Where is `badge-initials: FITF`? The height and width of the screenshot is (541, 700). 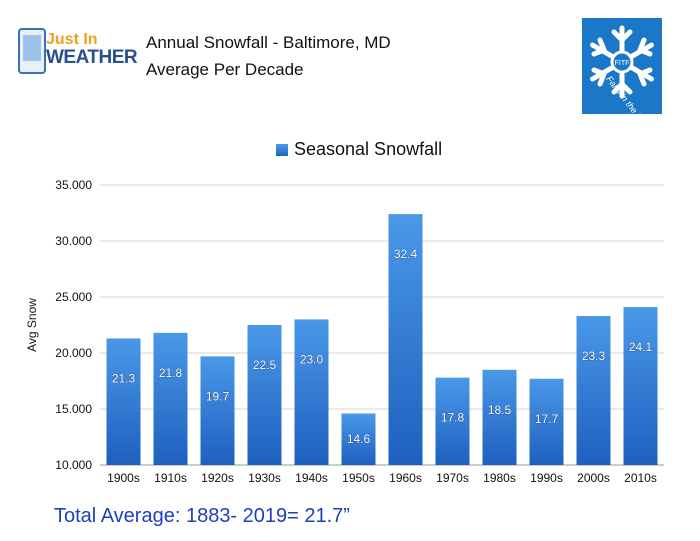 badge-initials: FITF is located at coordinates (622, 63).